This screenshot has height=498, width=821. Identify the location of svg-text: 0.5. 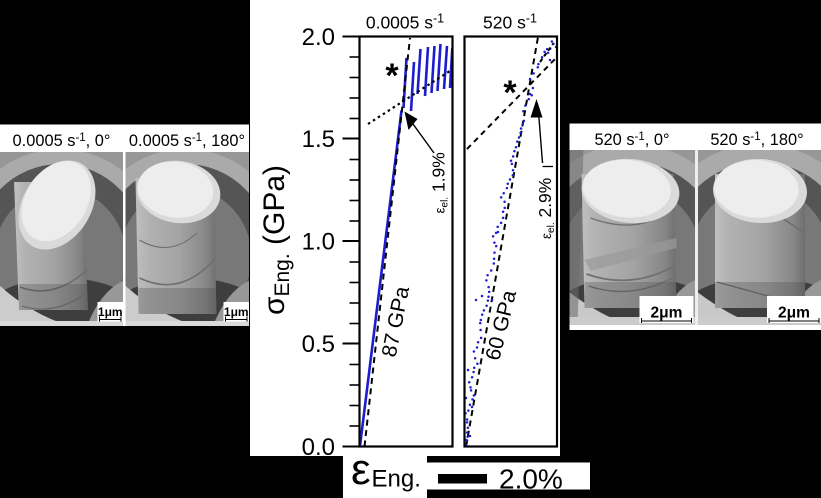
(318, 344).